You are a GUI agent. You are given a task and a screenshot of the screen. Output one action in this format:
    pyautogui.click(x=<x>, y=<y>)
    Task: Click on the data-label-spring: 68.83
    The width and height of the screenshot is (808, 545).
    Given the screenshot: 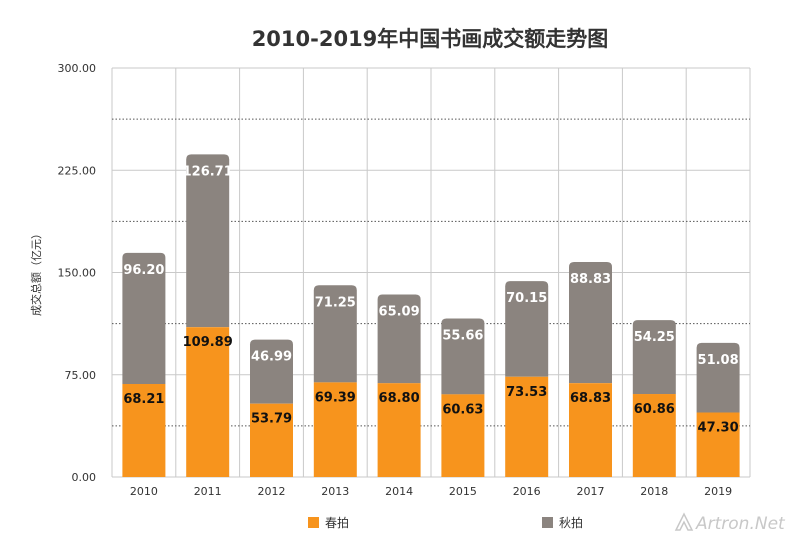 What is the action you would take?
    pyautogui.click(x=590, y=398)
    